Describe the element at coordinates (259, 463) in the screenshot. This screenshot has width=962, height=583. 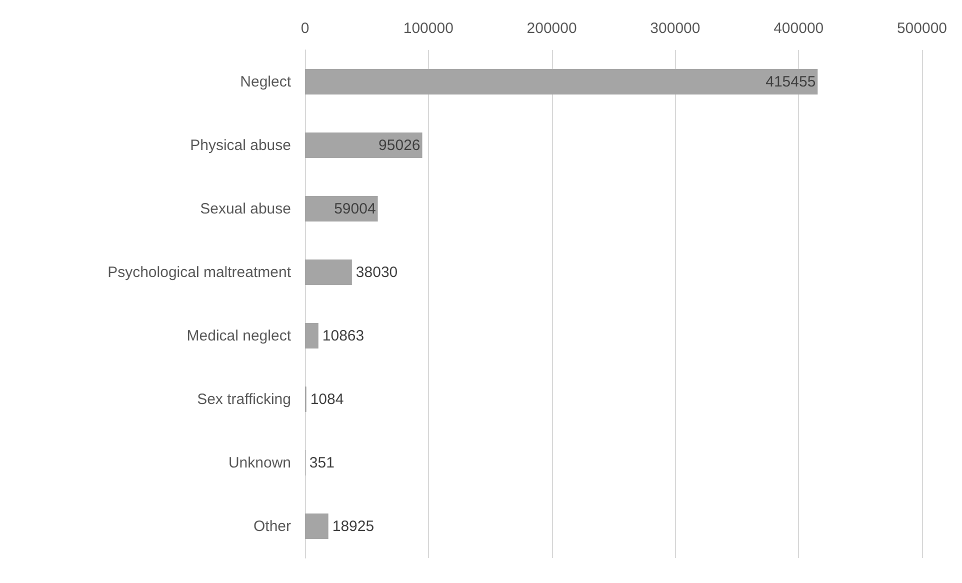
I see `y-tick-label: Unknown` at that location.